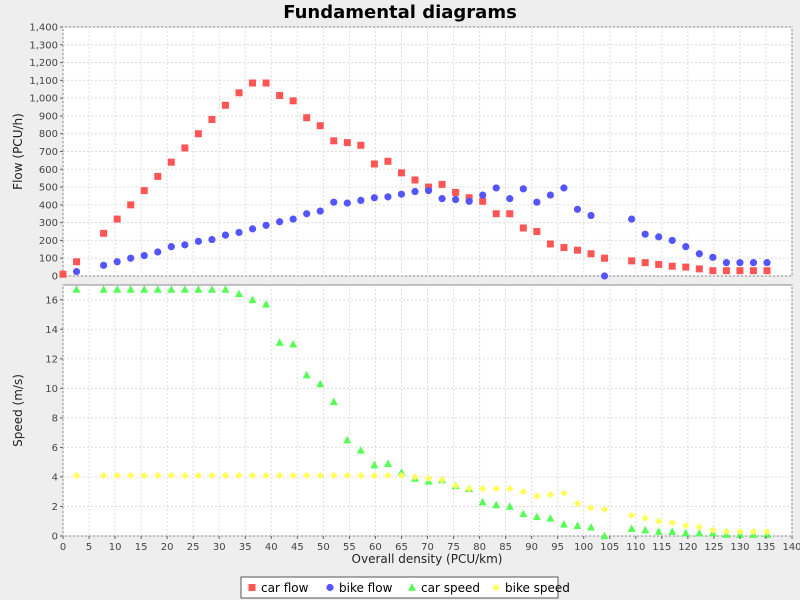 This screenshot has width=800, height=600. What do you see at coordinates (687, 547) in the screenshot?
I see `x-tick-label: 120` at bounding box center [687, 547].